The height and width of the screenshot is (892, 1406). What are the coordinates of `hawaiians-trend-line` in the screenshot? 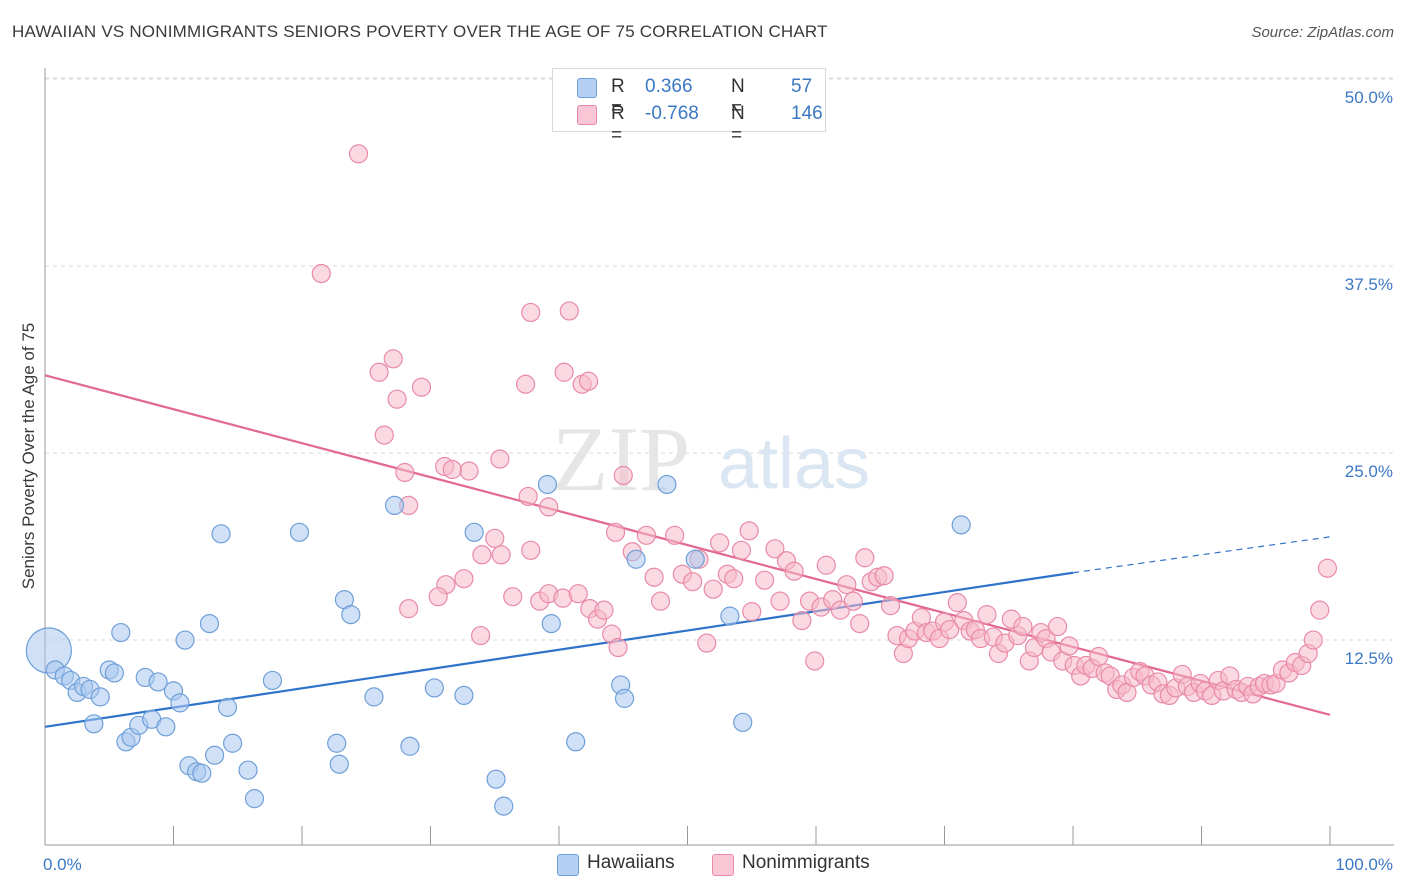 It's located at (559, 649).